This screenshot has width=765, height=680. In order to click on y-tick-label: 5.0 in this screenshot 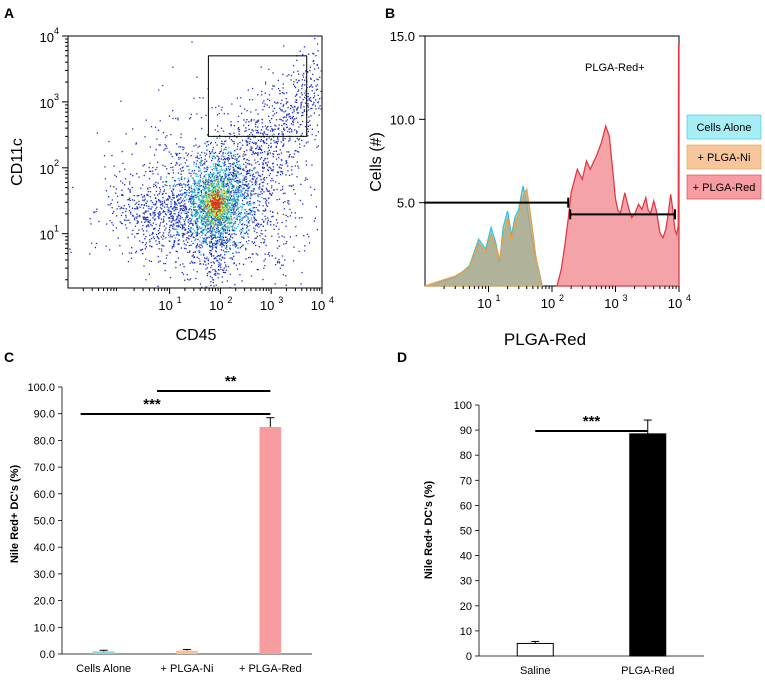, I will do `click(406, 203)`.